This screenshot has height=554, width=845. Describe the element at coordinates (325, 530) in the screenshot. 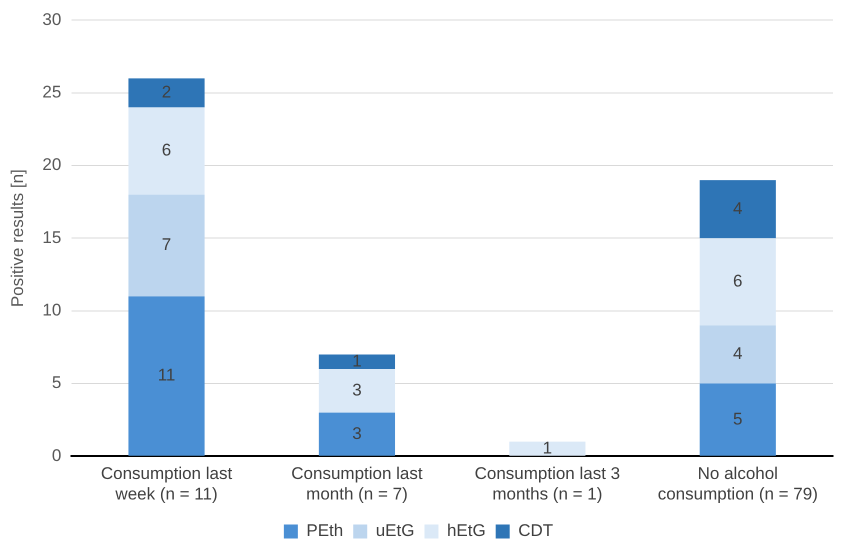

I see `legend-label: PEth` at that location.